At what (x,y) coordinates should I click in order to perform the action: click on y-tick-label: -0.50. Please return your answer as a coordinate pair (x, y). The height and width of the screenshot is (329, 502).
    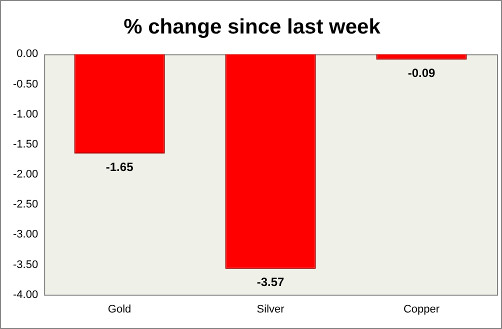
    Looking at the image, I should click on (25, 84).